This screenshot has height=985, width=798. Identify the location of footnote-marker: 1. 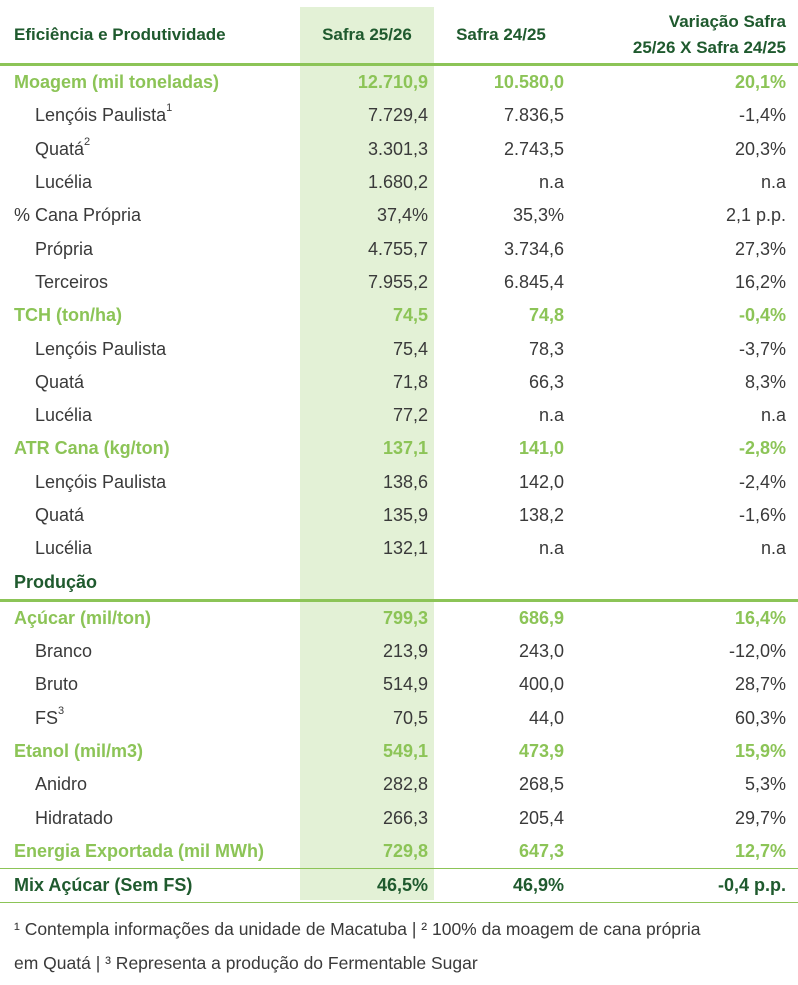
(169, 108).